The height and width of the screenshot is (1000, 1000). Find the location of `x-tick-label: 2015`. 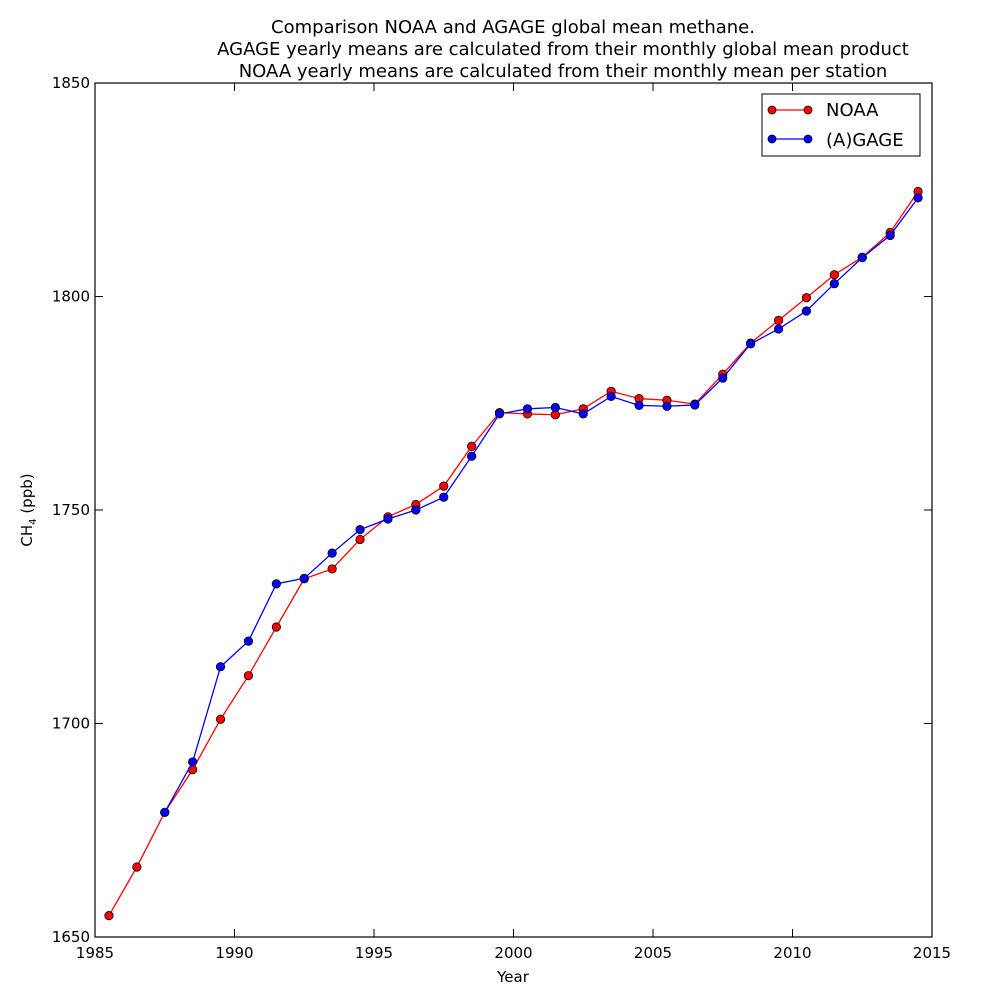

x-tick-label: 2015 is located at coordinates (932, 953).